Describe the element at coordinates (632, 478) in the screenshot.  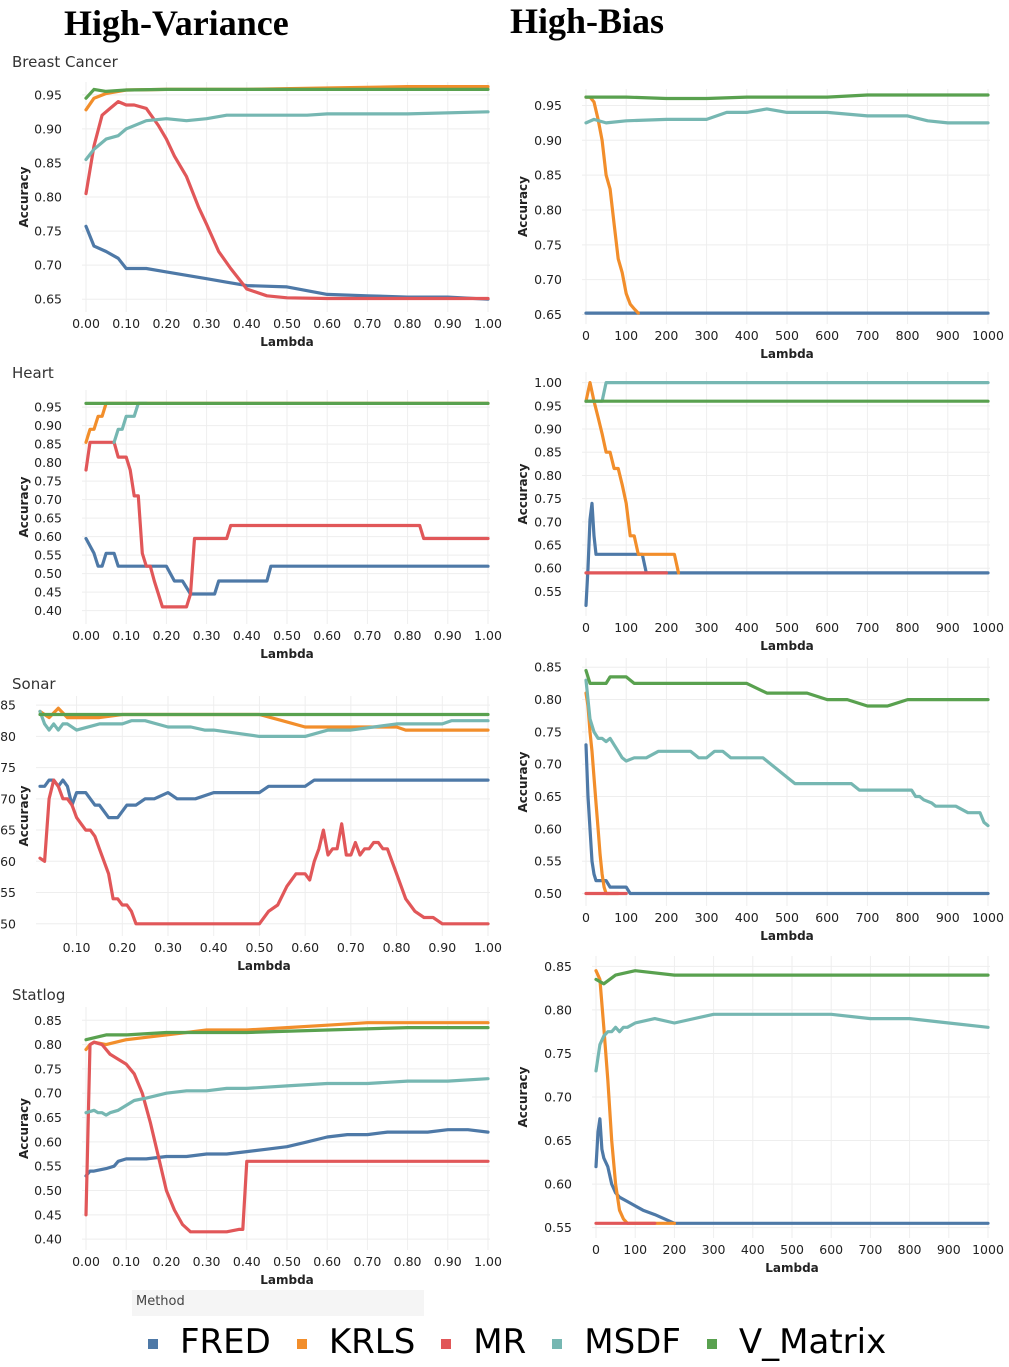
I see `series-line-krls` at that location.